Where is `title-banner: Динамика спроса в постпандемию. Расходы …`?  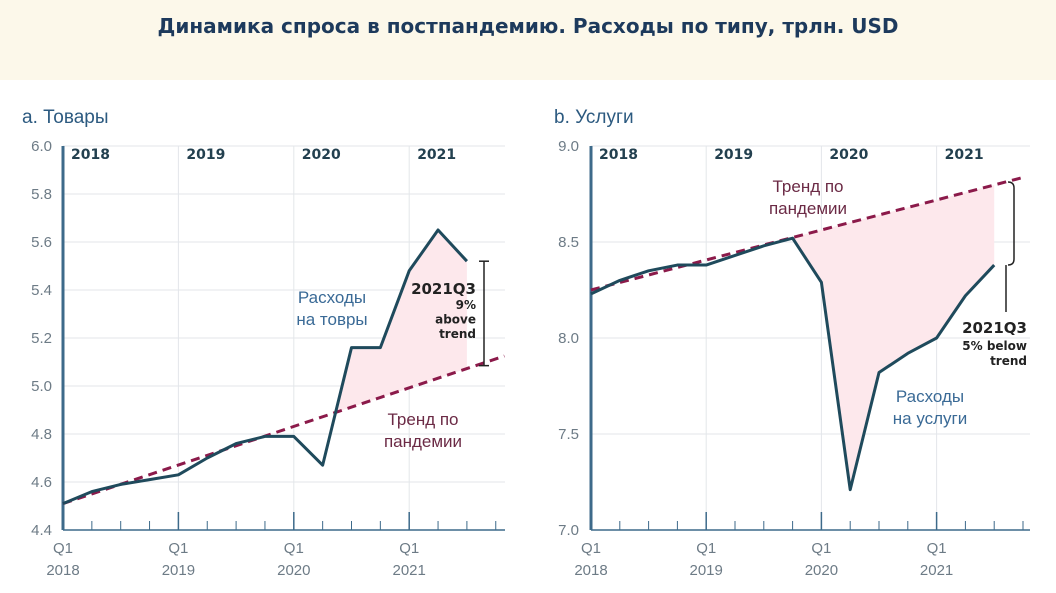
title-banner: Динамика спроса в постпандемию. Расходы … is located at coordinates (528, 40).